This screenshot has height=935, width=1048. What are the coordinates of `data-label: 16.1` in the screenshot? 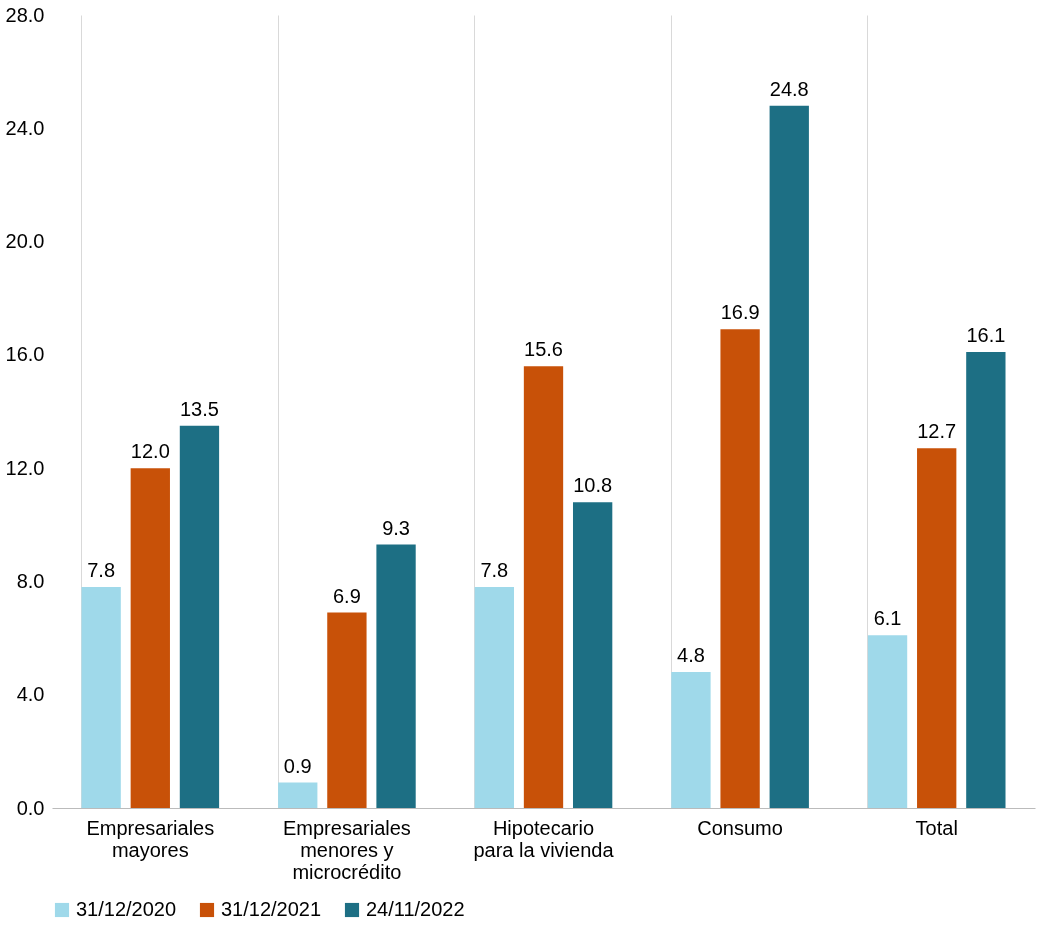 It's located at (986, 335).